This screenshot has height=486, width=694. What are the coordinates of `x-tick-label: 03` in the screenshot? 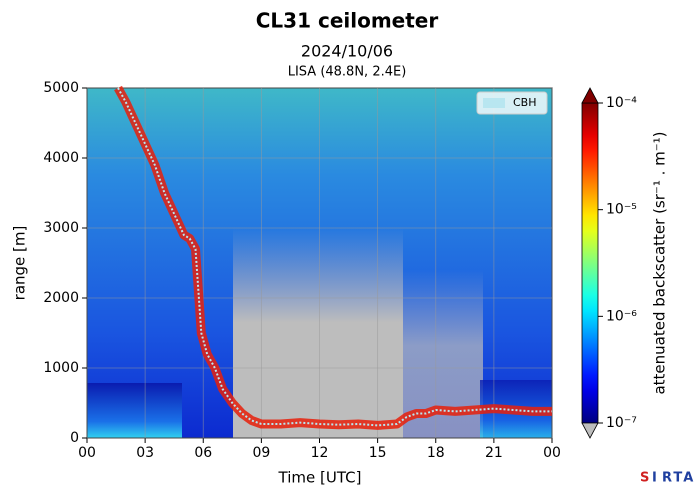 It's located at (145, 453).